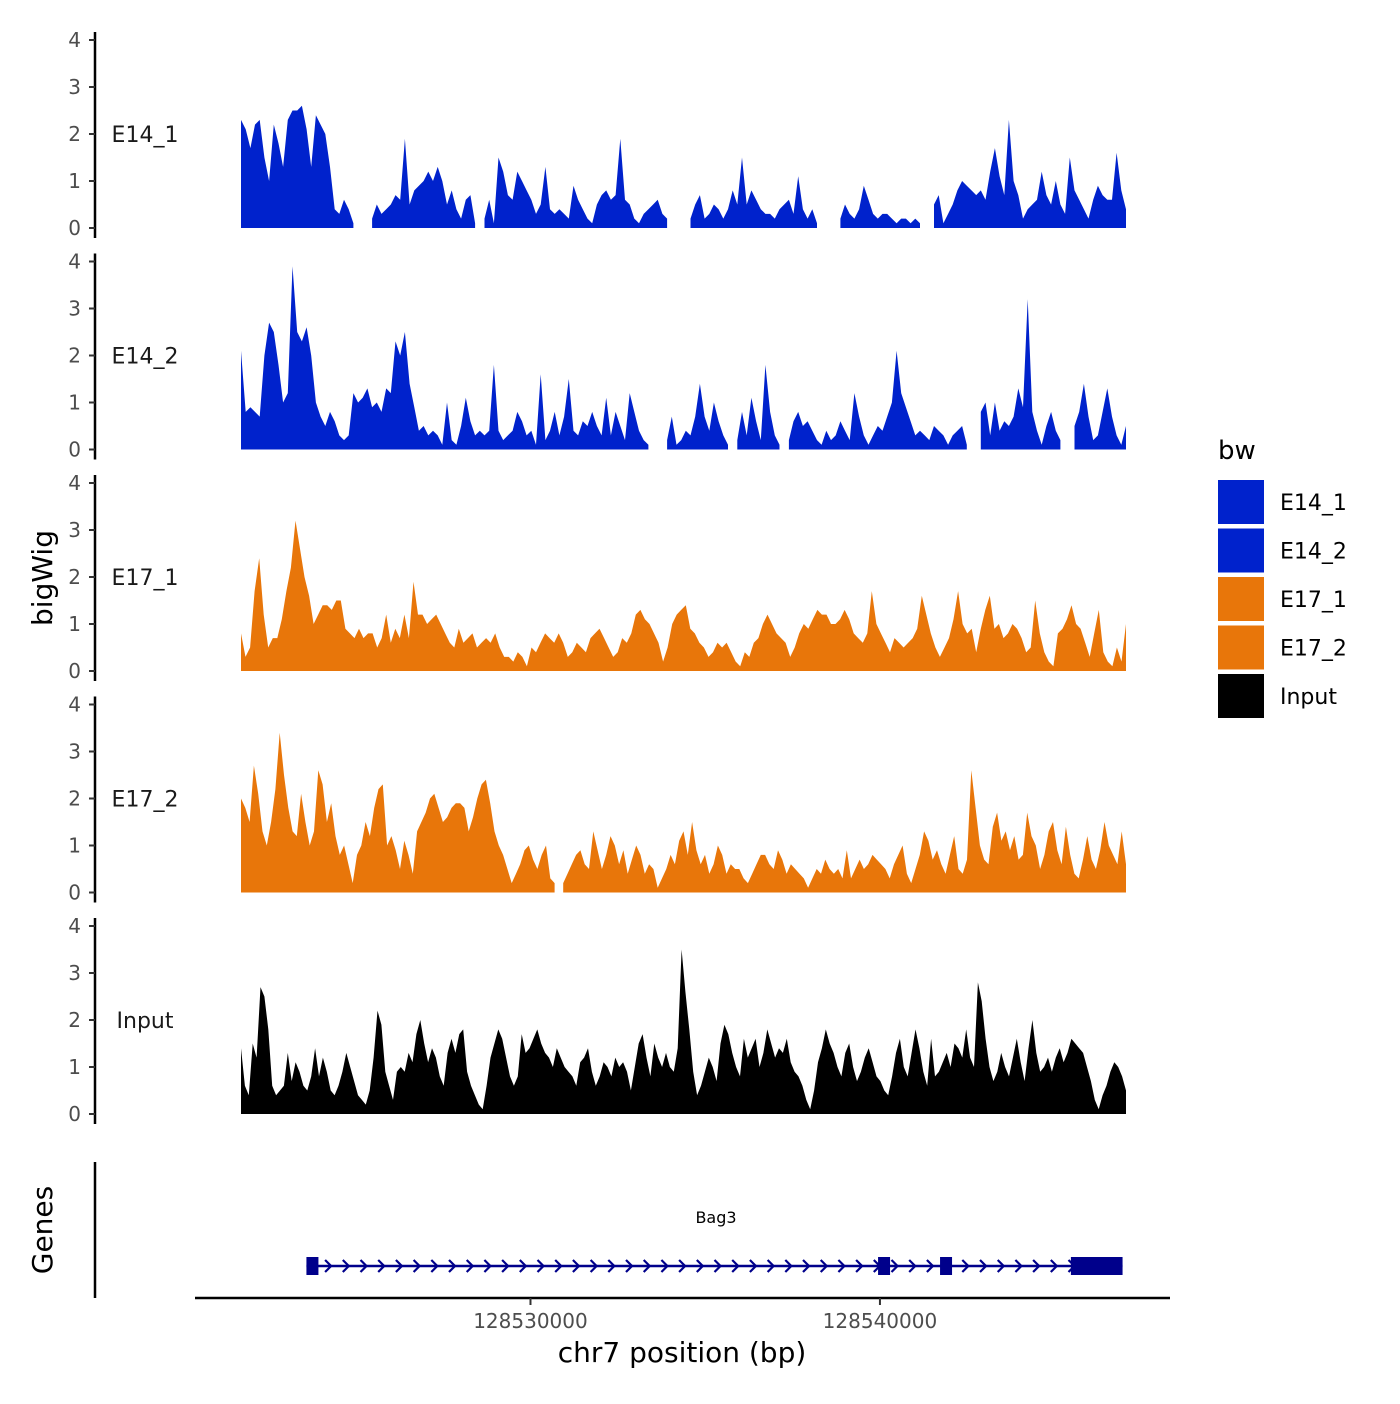 The image size is (1400, 1404). What do you see at coordinates (145, 578) in the screenshot?
I see `track-label: E17_1` at bounding box center [145, 578].